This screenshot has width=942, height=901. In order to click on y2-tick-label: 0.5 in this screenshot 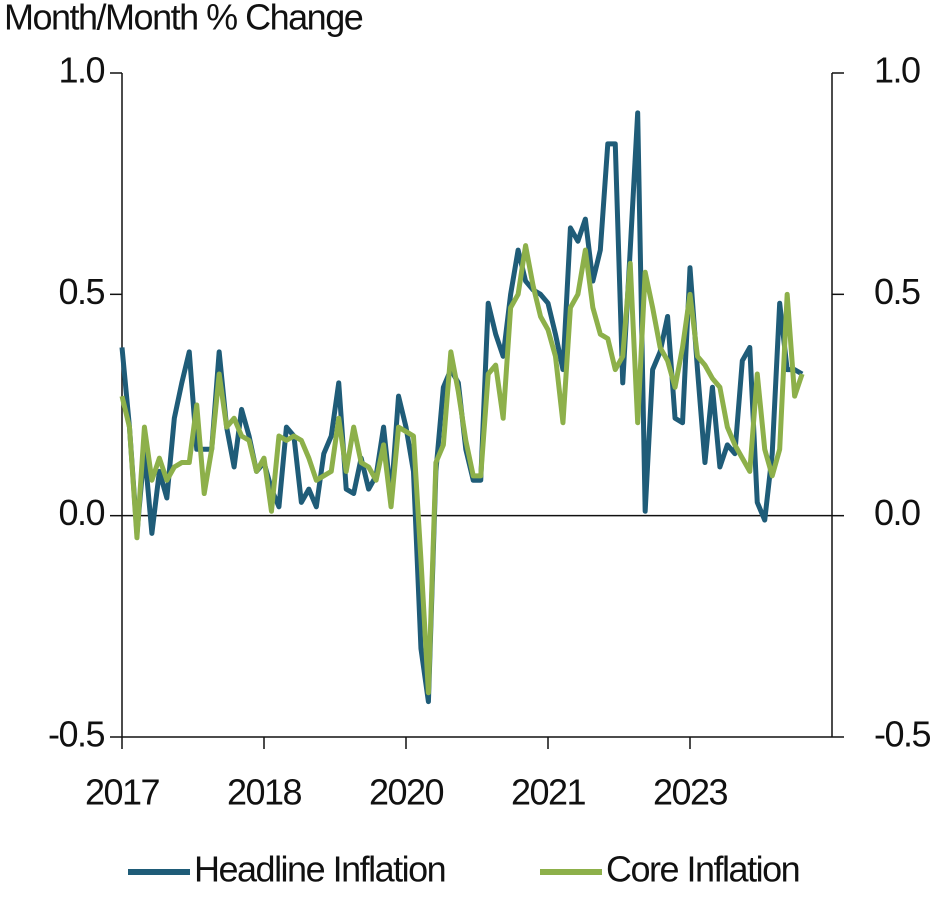, I will do `click(897, 291)`.